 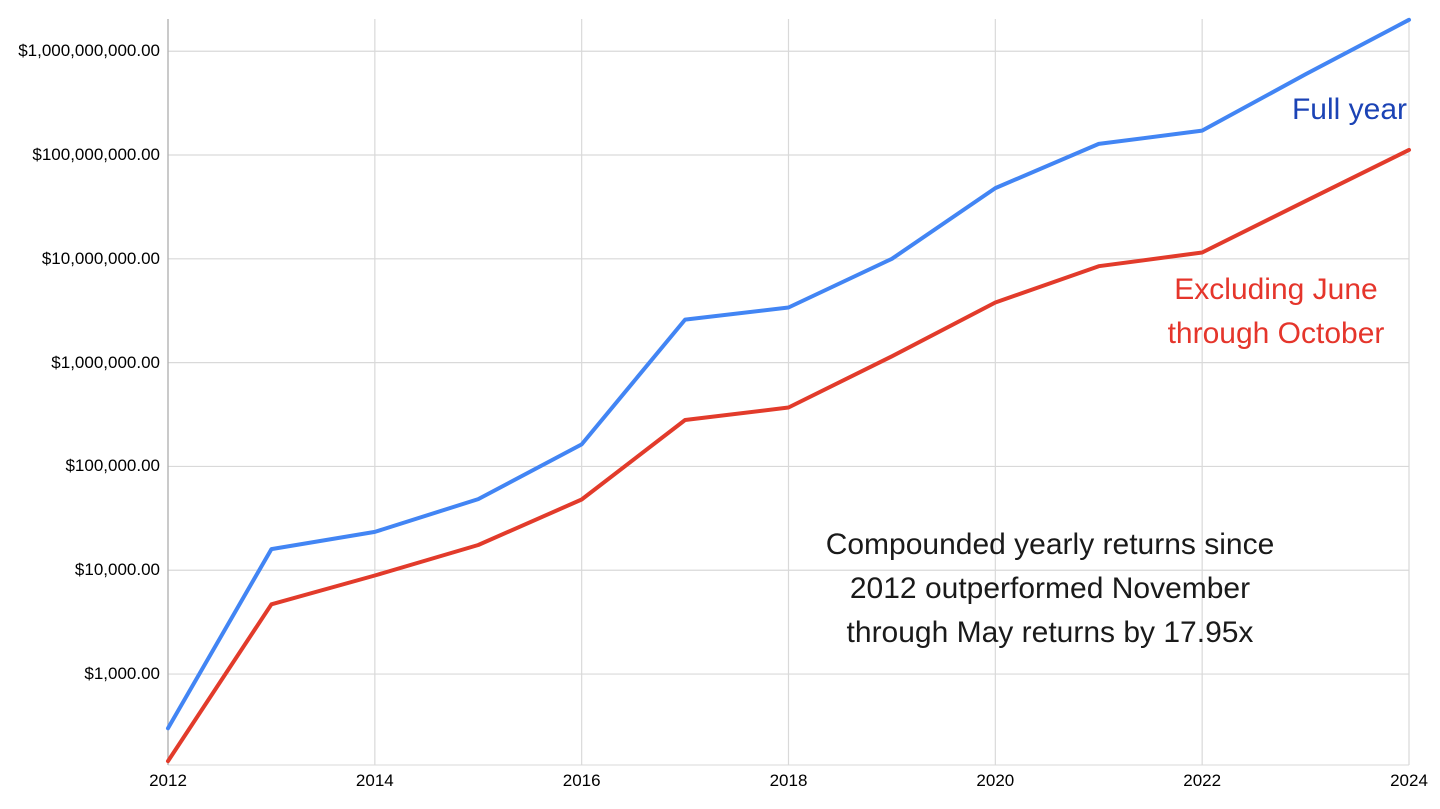 What do you see at coordinates (788, 780) in the screenshot?
I see `x-axis-tick-label: 2018` at bounding box center [788, 780].